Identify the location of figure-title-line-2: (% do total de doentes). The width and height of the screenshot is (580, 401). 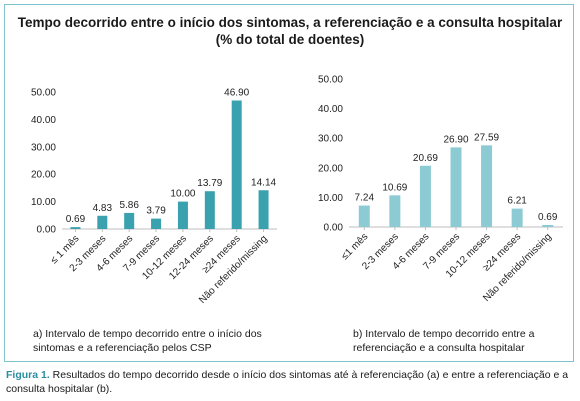
(290, 39).